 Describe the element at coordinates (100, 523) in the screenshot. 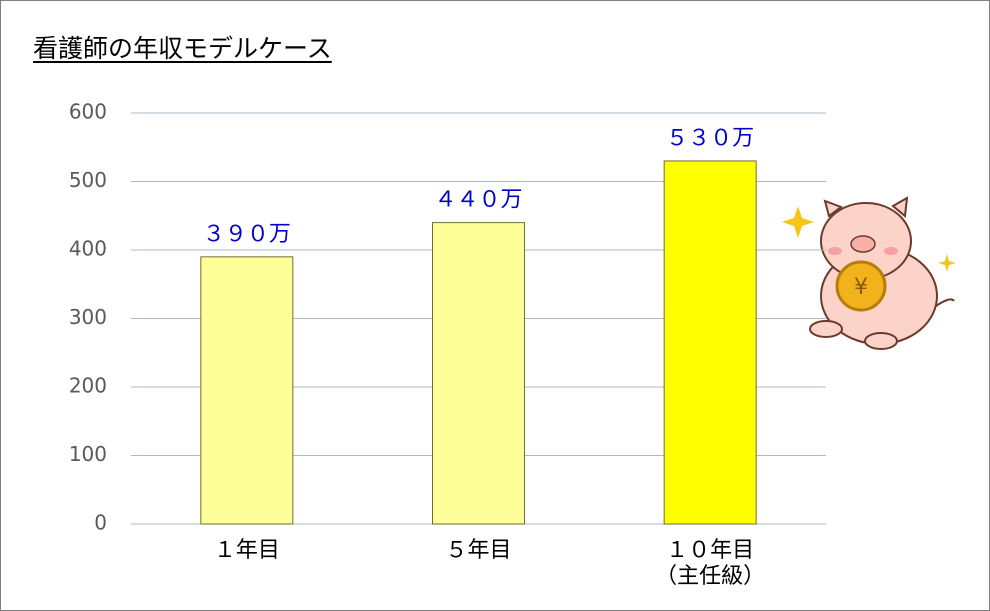

I see `y-tick-label: 0` at that location.